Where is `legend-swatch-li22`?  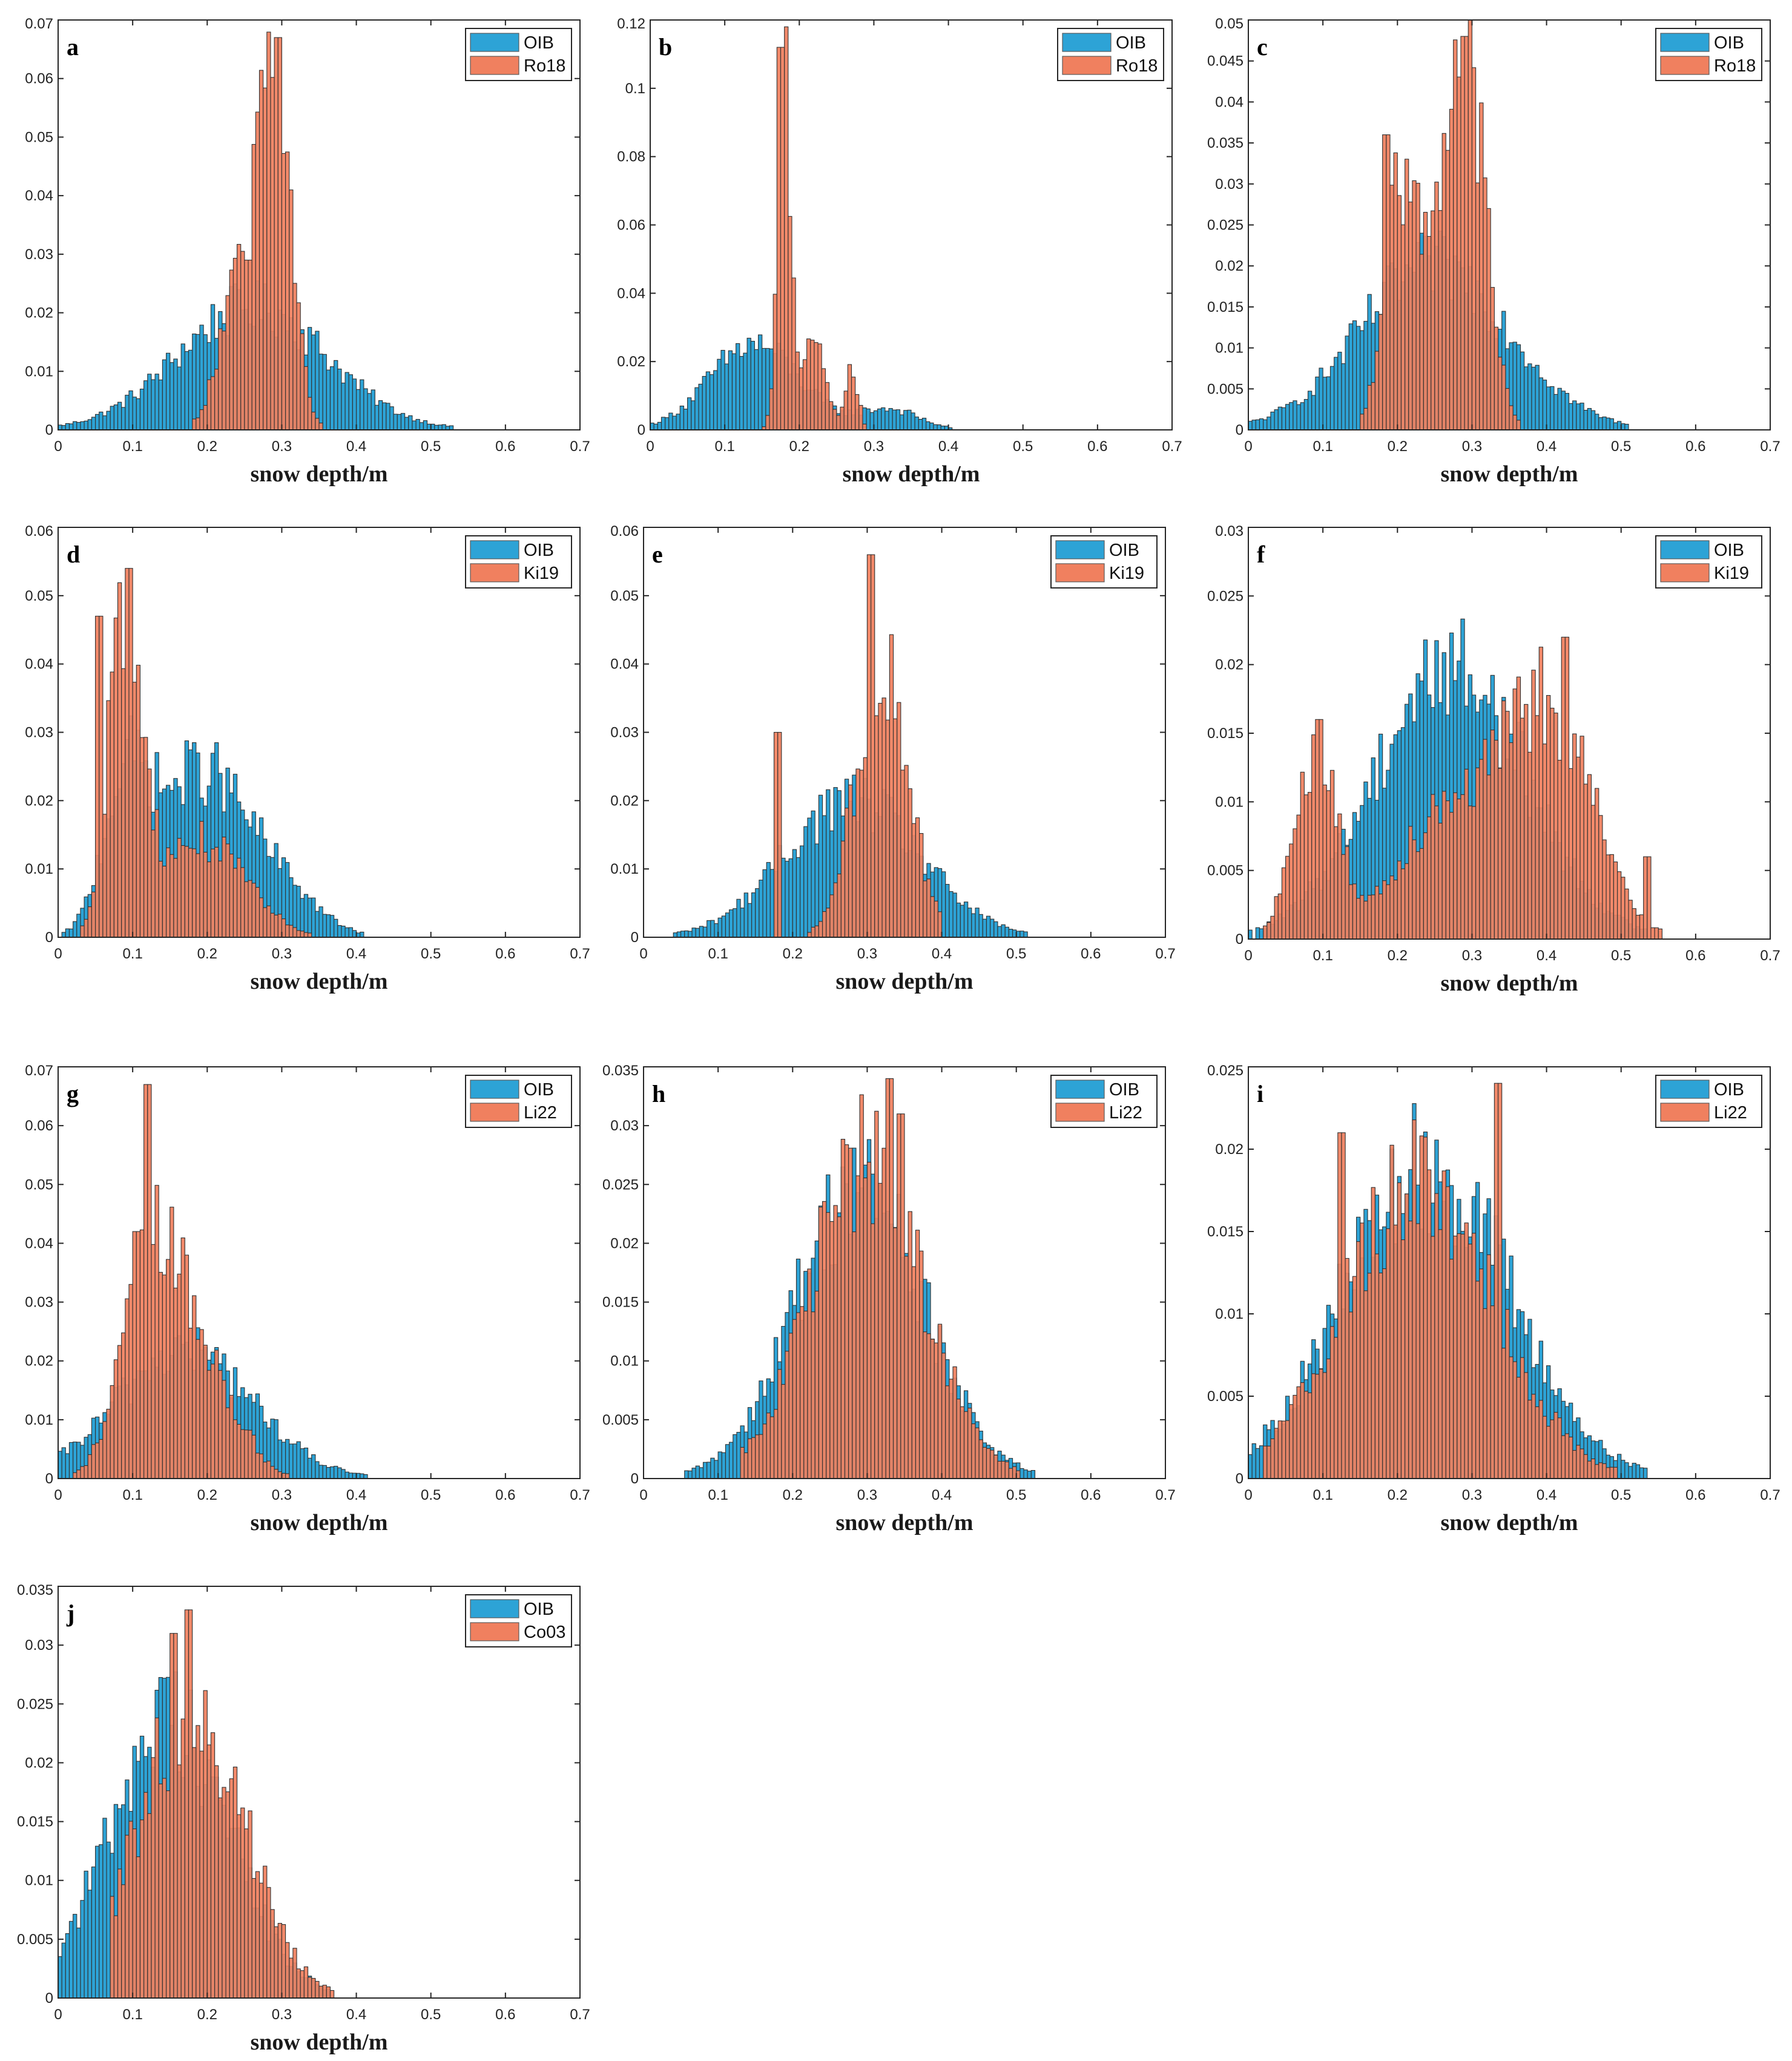
legend-swatch-li22 is located at coordinates (1685, 1112).